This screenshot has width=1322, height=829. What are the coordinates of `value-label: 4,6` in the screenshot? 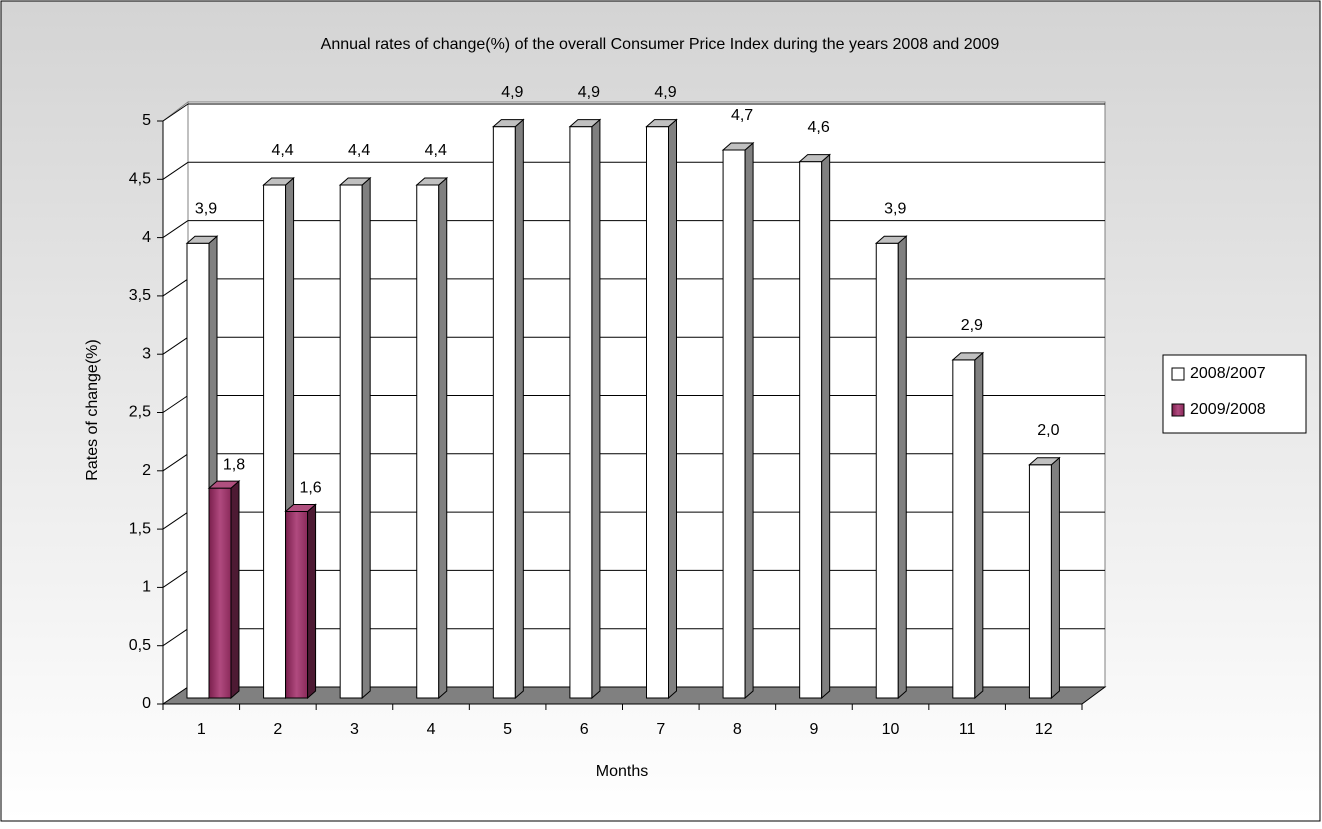 It's located at (819, 127).